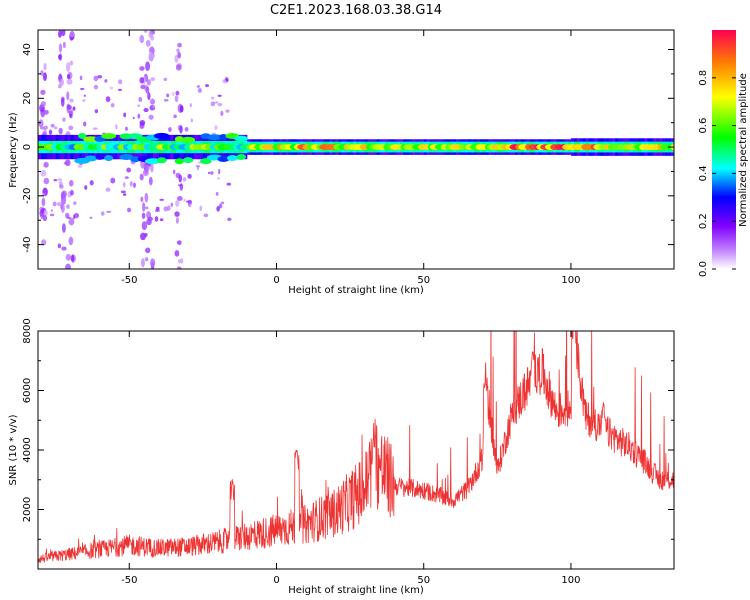  Describe the element at coordinates (27, 449) in the screenshot. I see `snr-y-tick-label: 4000` at that location.